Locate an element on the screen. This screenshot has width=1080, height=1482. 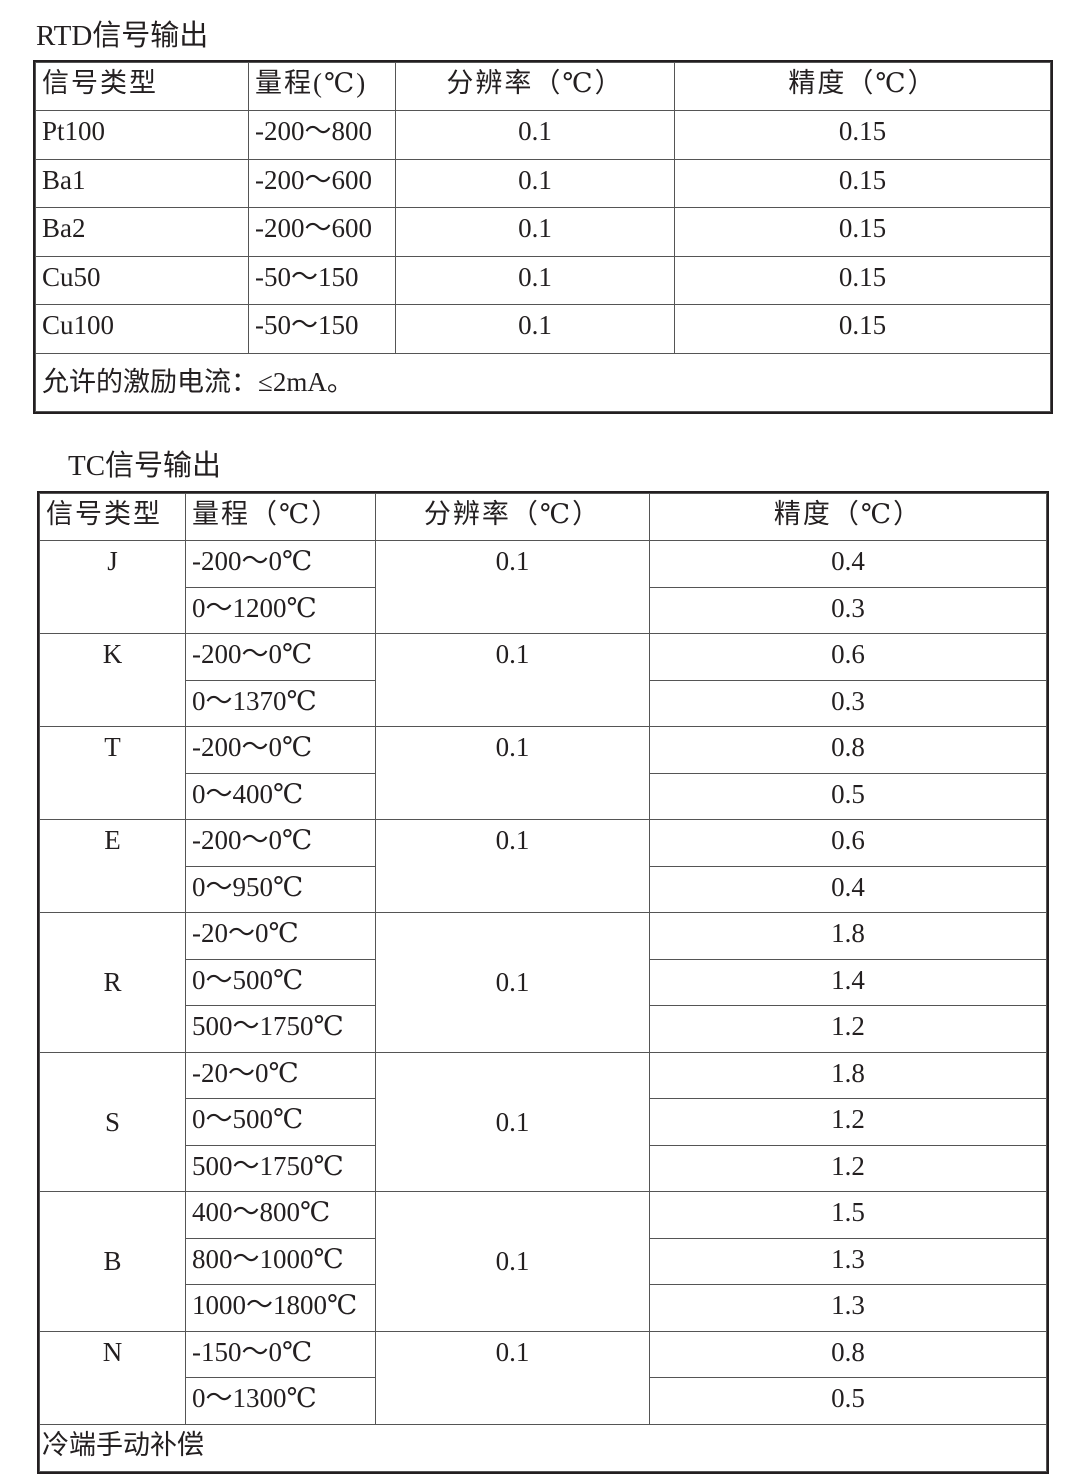
table-row: 0～500℃ 1.2 is located at coordinates (543, 1122).